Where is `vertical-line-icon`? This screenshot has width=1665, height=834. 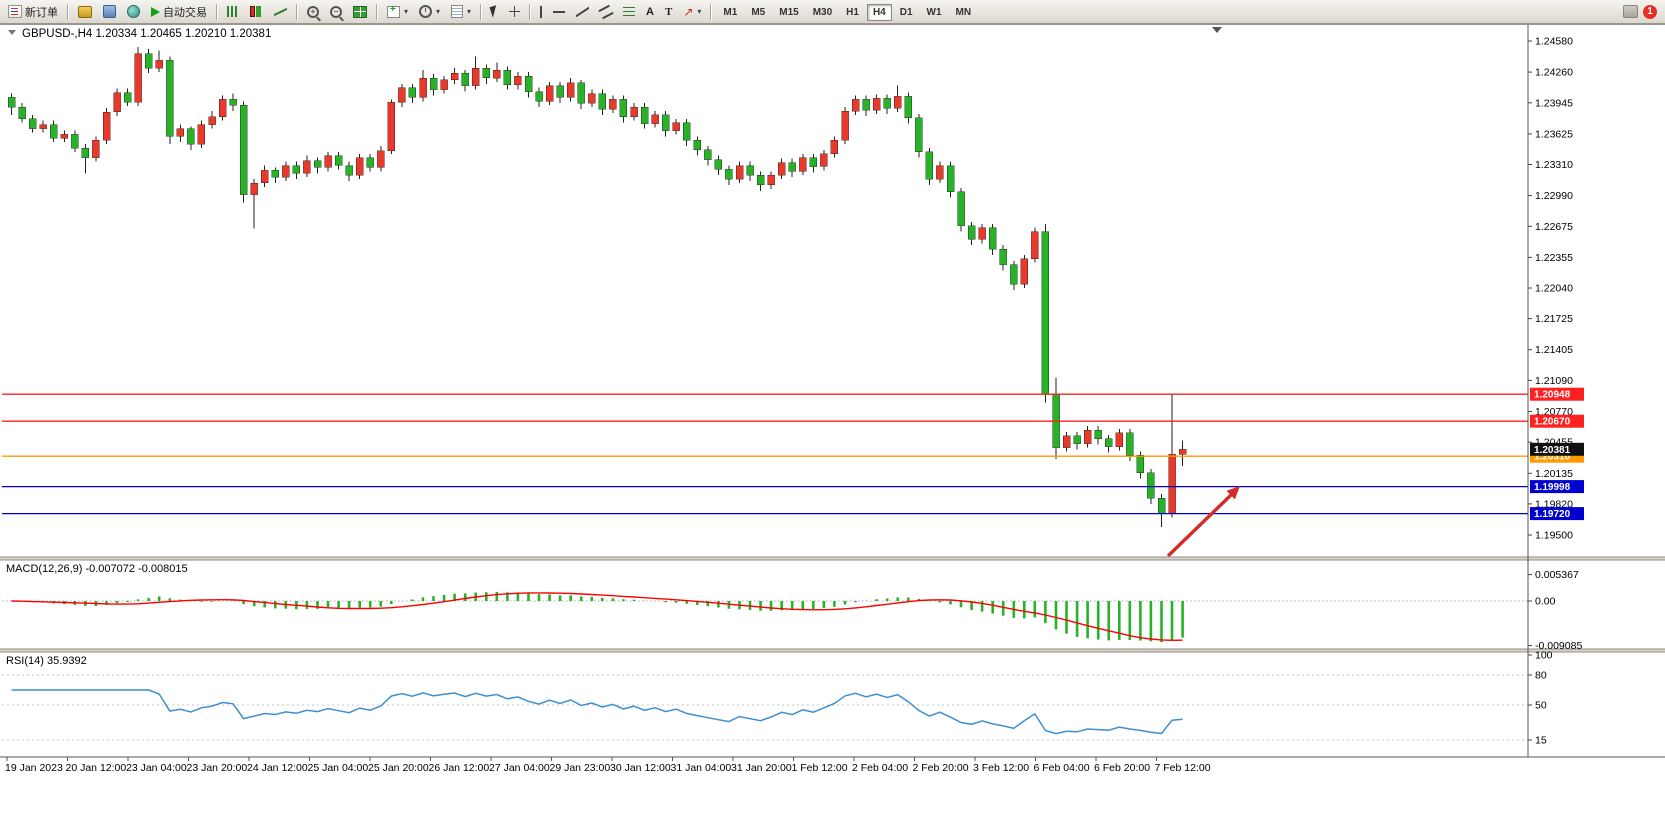 vertical-line-icon is located at coordinates (541, 11).